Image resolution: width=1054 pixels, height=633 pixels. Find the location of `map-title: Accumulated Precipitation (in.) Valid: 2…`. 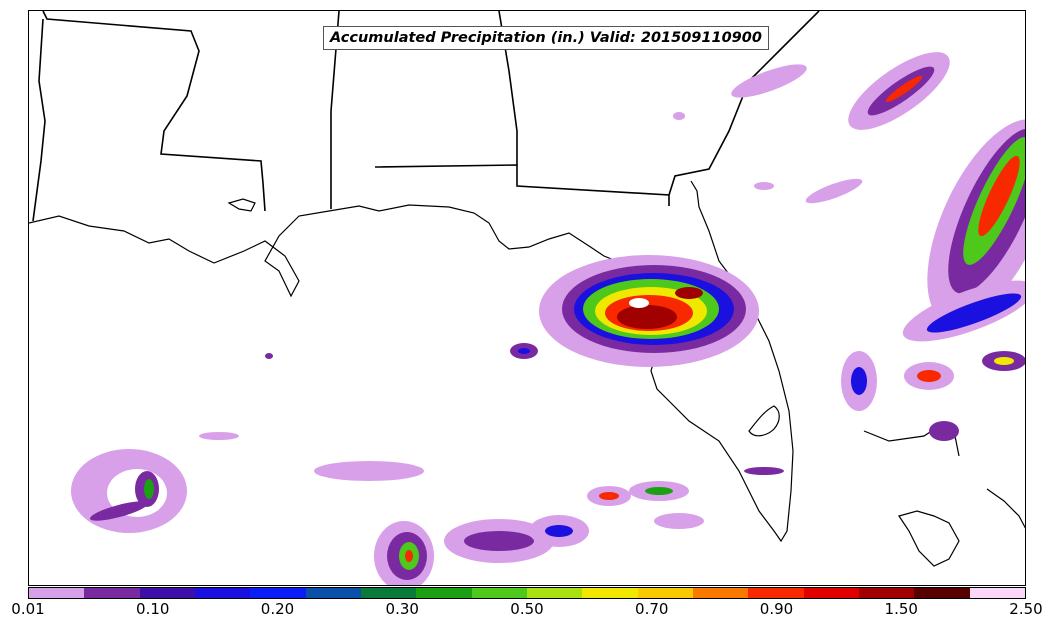

map-title: Accumulated Precipitation (in.) Valid: 2… is located at coordinates (546, 38).